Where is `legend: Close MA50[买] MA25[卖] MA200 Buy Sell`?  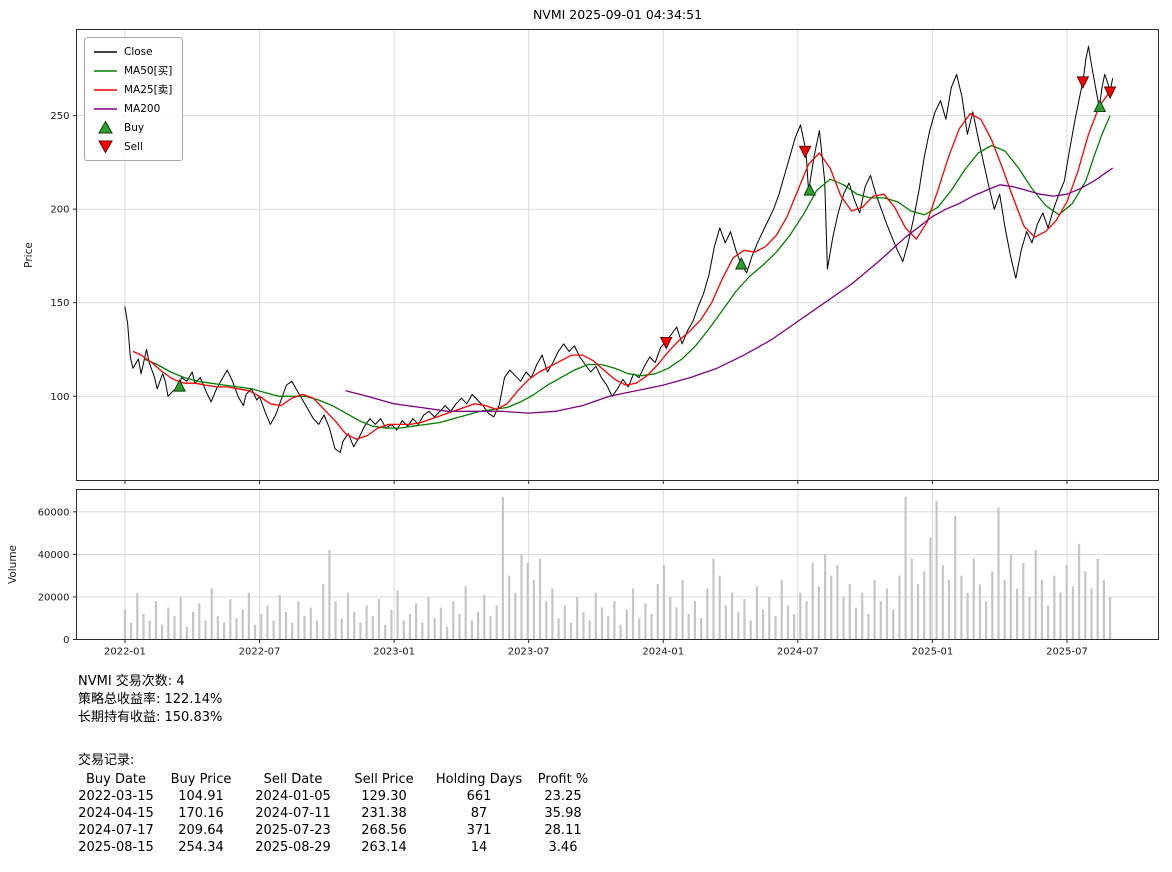 legend: Close MA50[买] MA25[卖] MA200 Buy Sell is located at coordinates (134, 99).